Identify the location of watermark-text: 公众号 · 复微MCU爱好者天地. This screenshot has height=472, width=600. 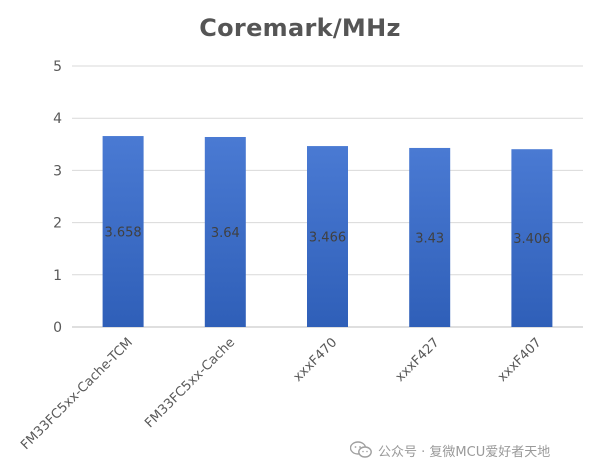
(464, 452).